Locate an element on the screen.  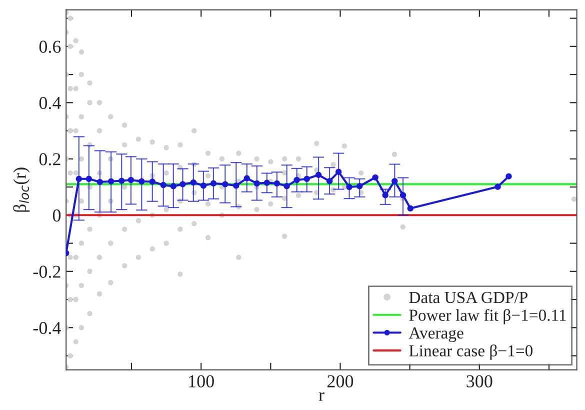
x-axis-title: r is located at coordinates (321, 396).